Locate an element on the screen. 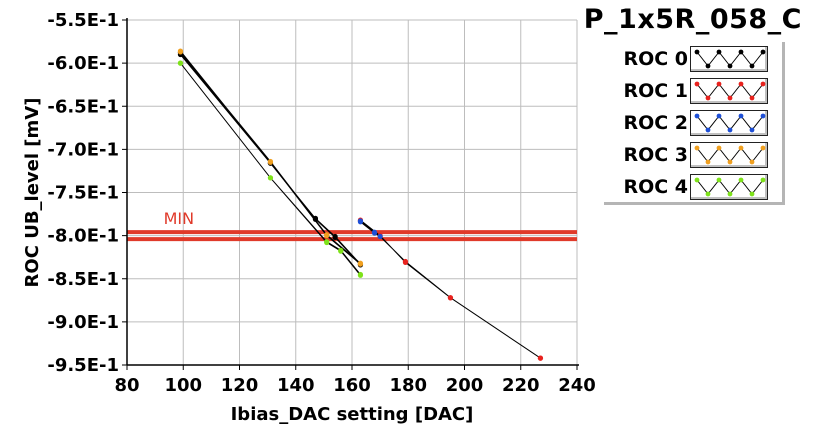 The width and height of the screenshot is (824, 430). min-line-label: MIN is located at coordinates (179, 218).